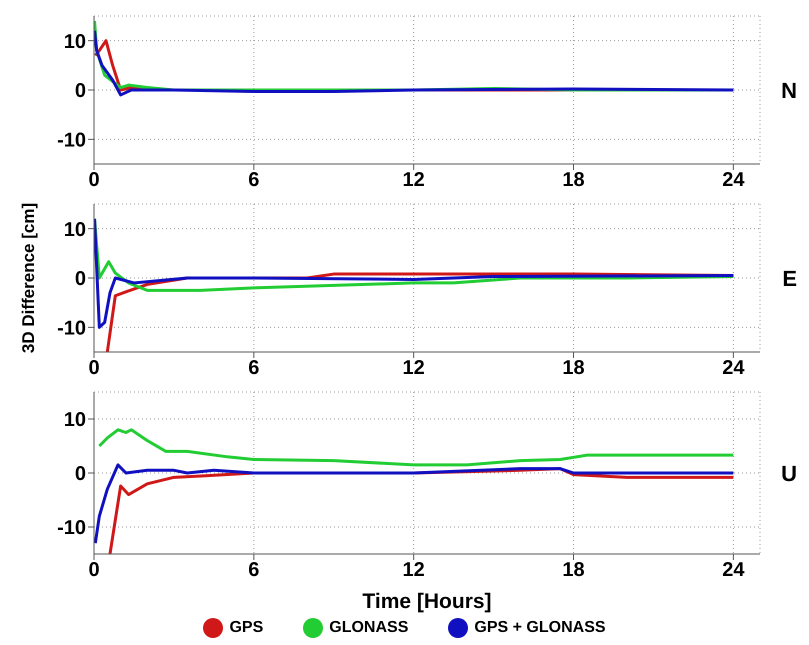  What do you see at coordinates (789, 278) in the screenshot?
I see `y2-axis-title: E` at bounding box center [789, 278].